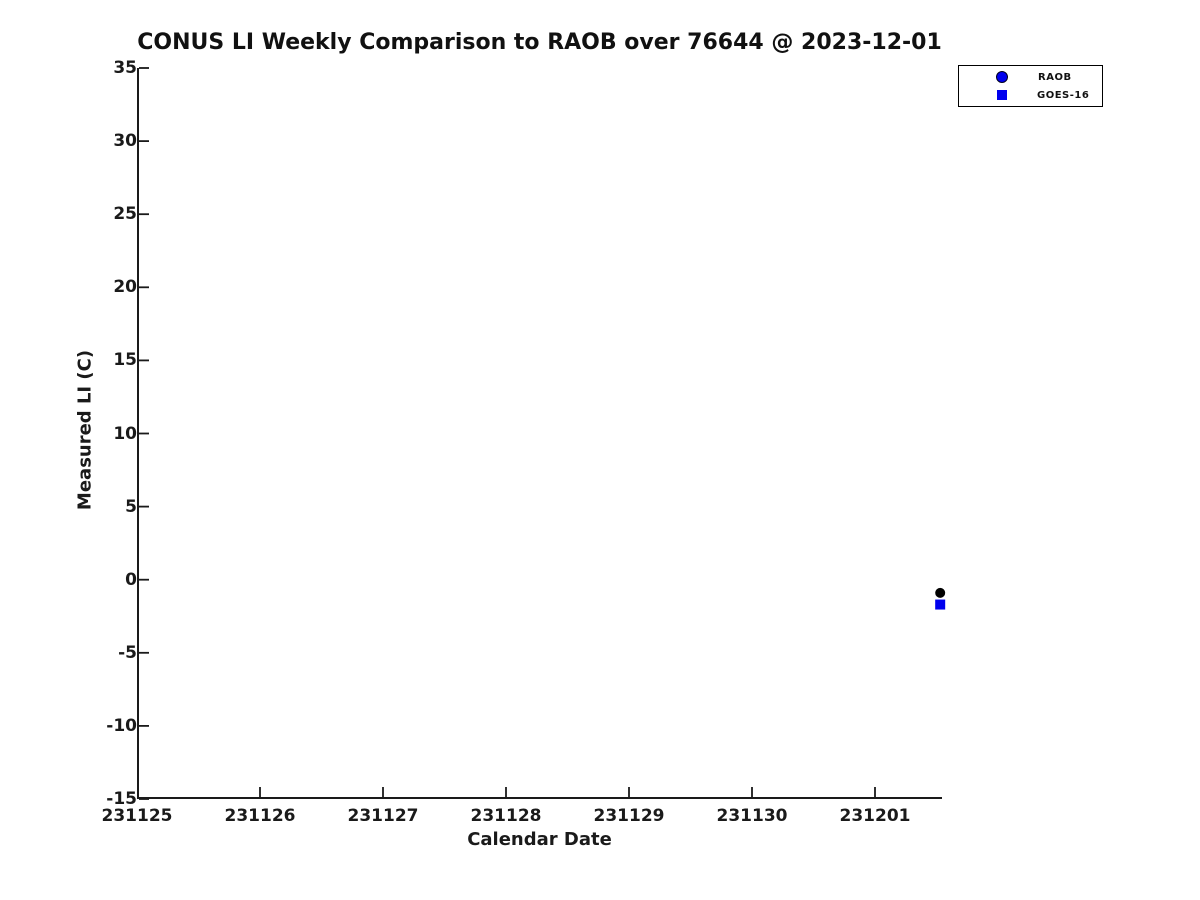  I want to click on legend-label-goes16: GOES-16, so click(1063, 95).